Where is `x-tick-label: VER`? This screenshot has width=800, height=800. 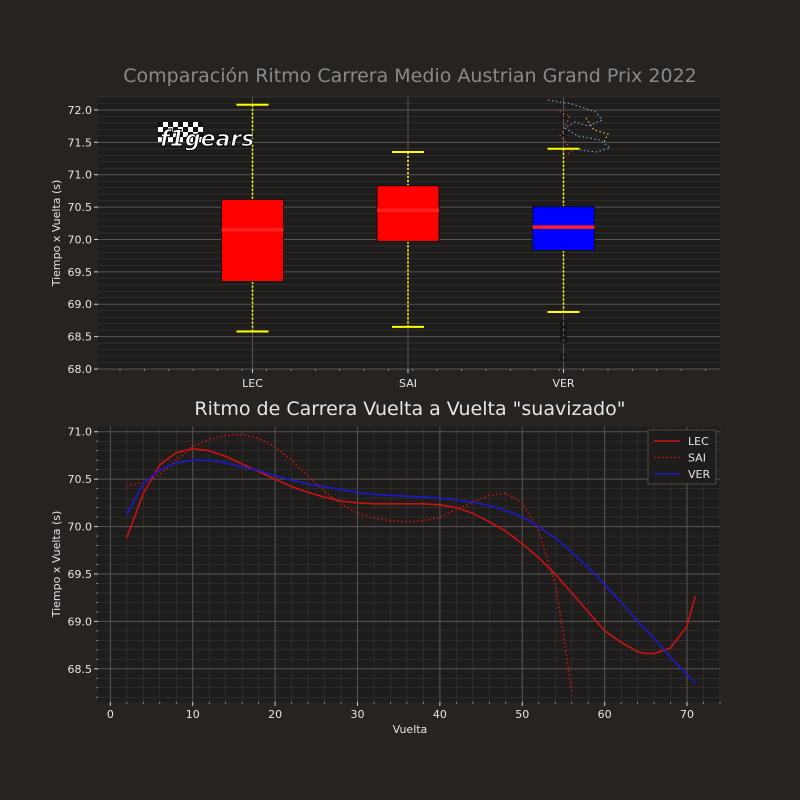
x-tick-label: VER is located at coordinates (563, 383).